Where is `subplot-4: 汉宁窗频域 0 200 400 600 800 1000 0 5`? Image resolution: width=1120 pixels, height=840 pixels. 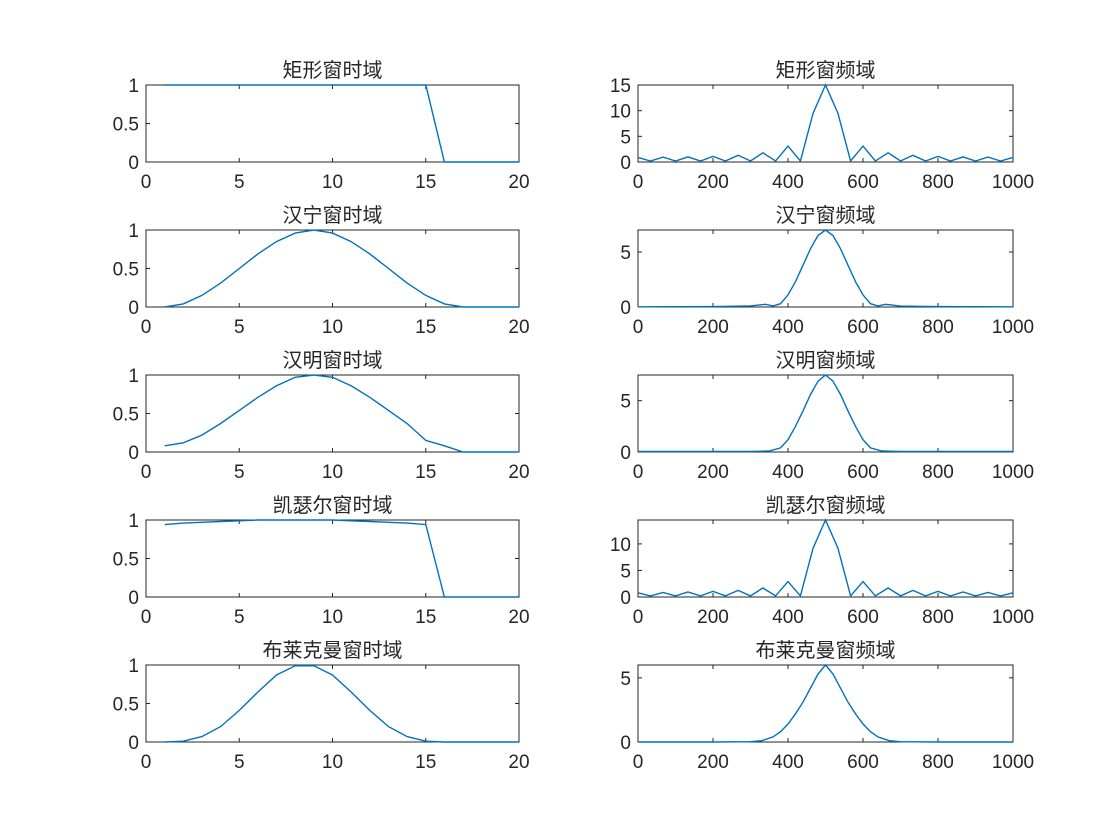 subplot-4: 汉宁窗频域 0 200 400 600 800 1000 0 5 is located at coordinates (827, 270).